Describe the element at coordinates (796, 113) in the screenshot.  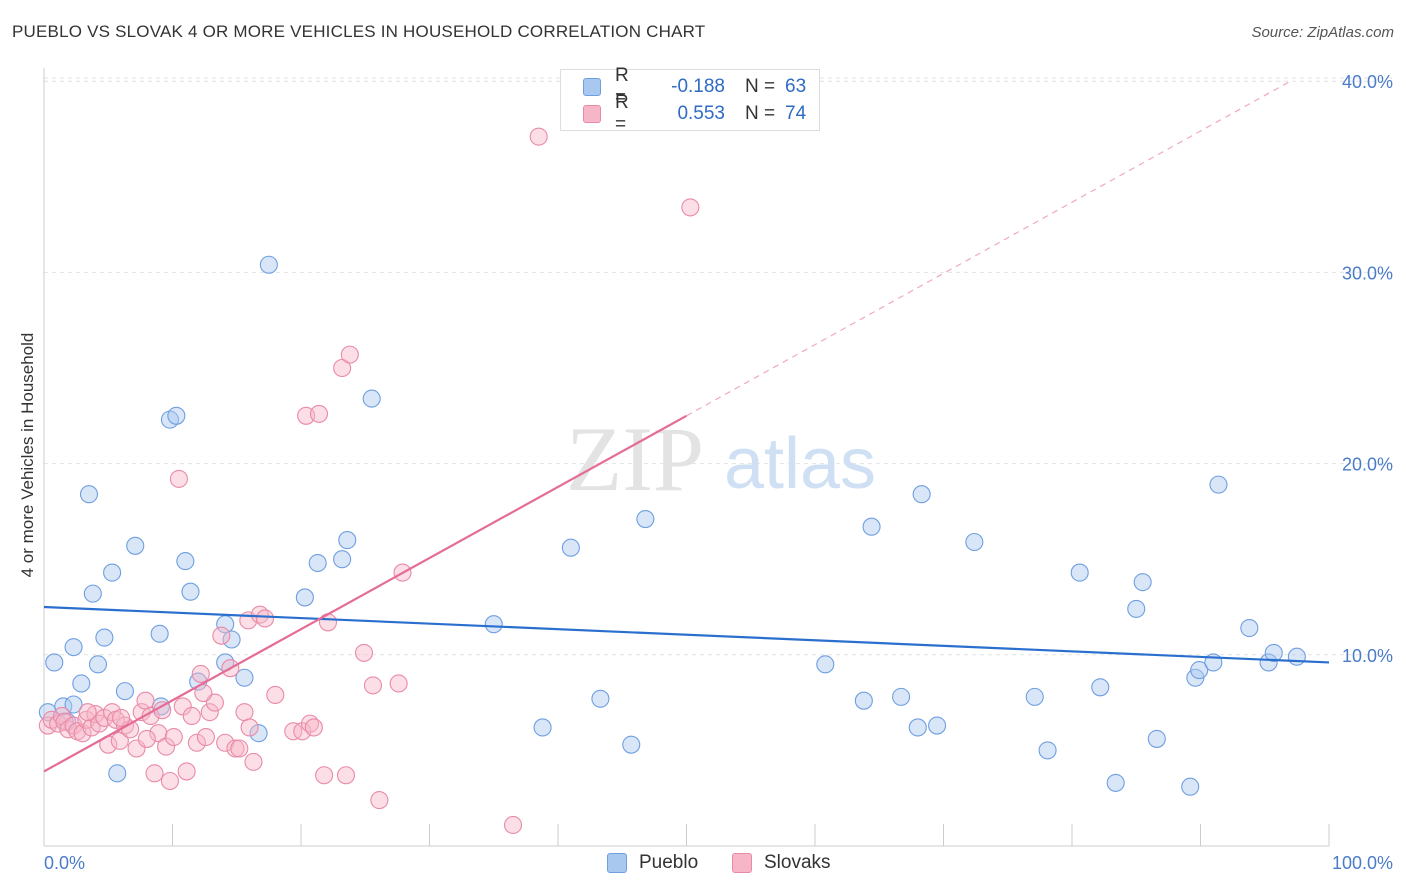
I see `n-value-slovaks: 74` at that location.